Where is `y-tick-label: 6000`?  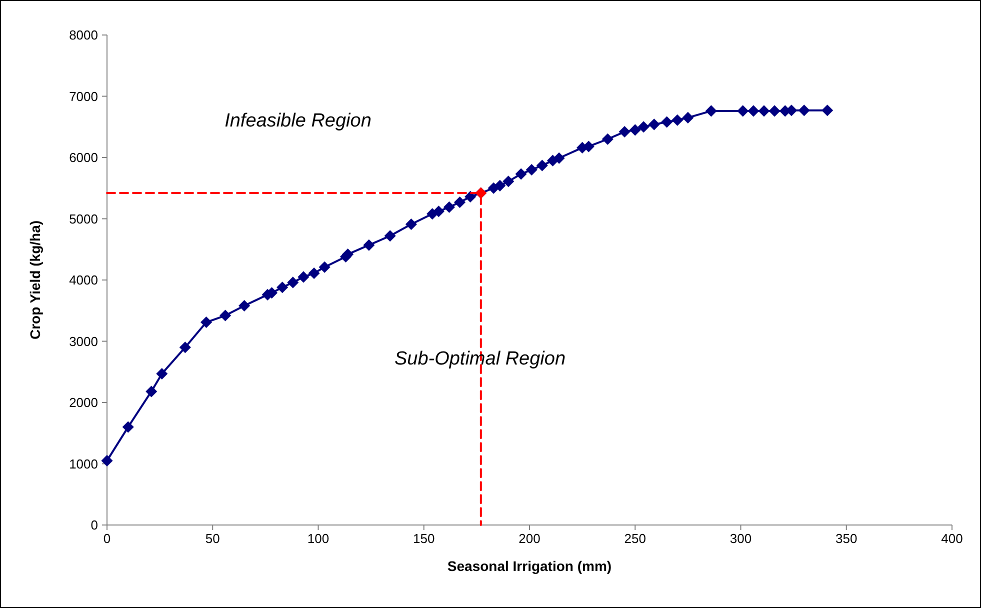
y-tick-label: 6000 is located at coordinates (83, 158).